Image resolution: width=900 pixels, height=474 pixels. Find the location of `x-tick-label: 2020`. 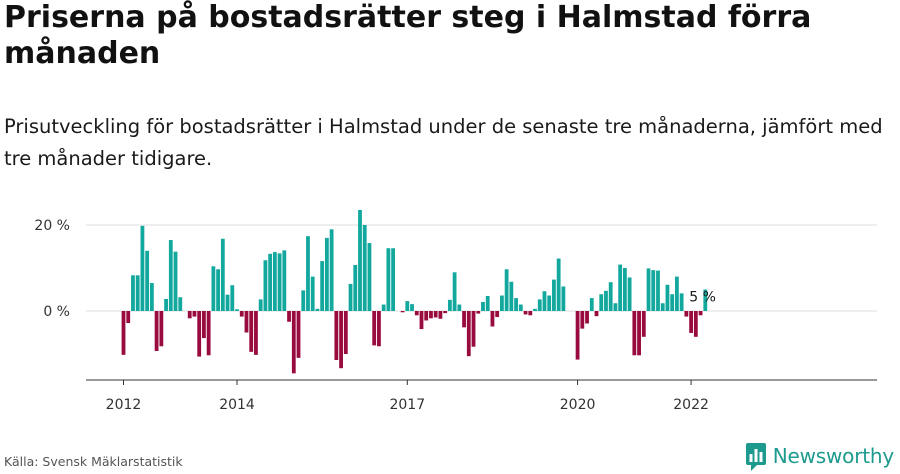

x-tick-label: 2020 is located at coordinates (578, 405).